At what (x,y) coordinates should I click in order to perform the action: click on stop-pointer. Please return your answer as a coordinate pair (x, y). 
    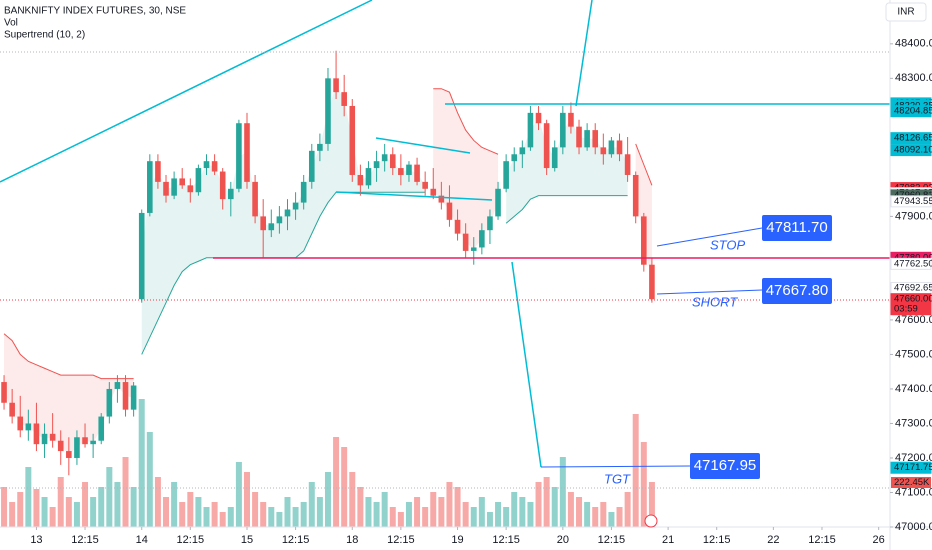
    Looking at the image, I should click on (709, 237).